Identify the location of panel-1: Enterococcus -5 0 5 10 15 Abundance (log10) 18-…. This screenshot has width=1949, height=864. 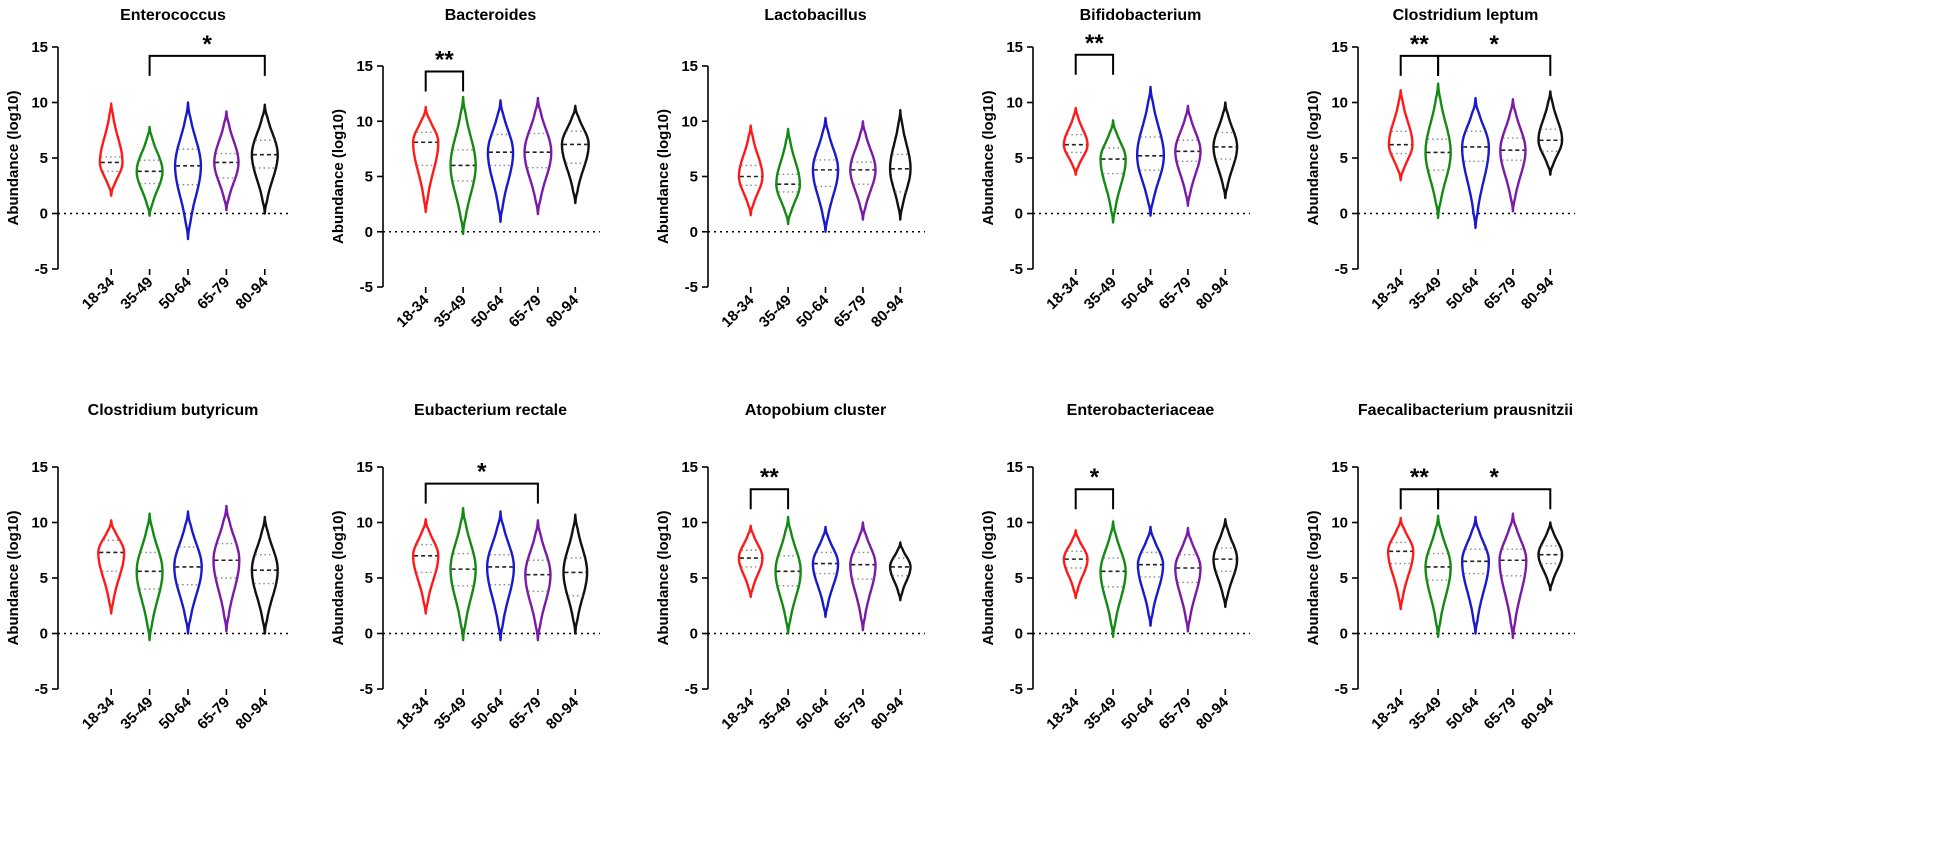
(147, 160).